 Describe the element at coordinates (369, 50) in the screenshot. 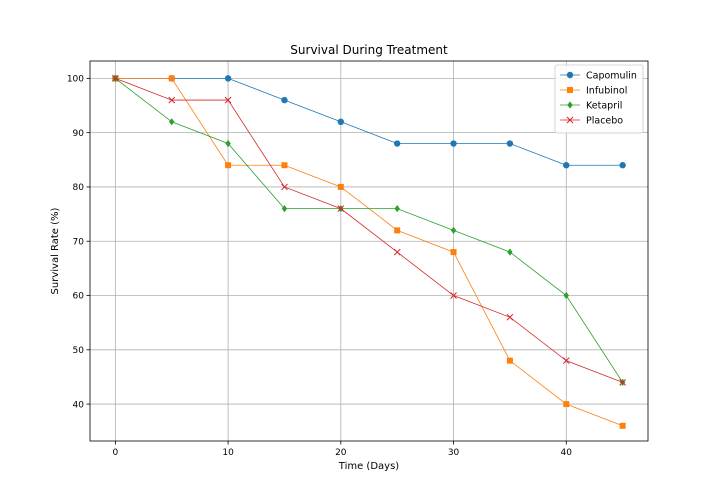

I see `chart-title: Survival During Treatment` at that location.